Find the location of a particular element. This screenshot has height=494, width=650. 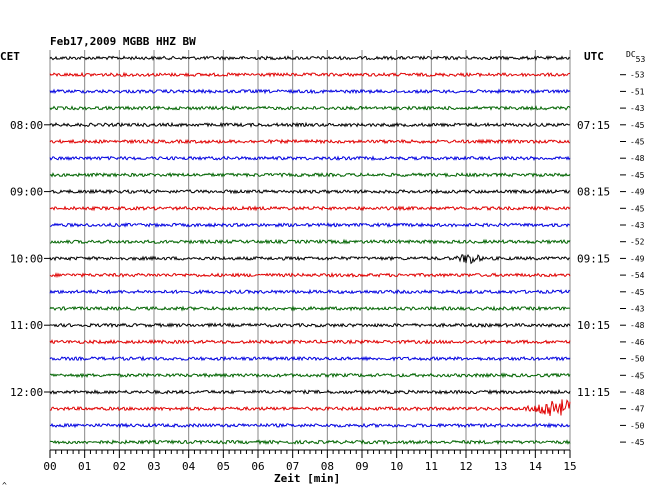

cet-hour-label-4: 12:00 is located at coordinates (26, 392).